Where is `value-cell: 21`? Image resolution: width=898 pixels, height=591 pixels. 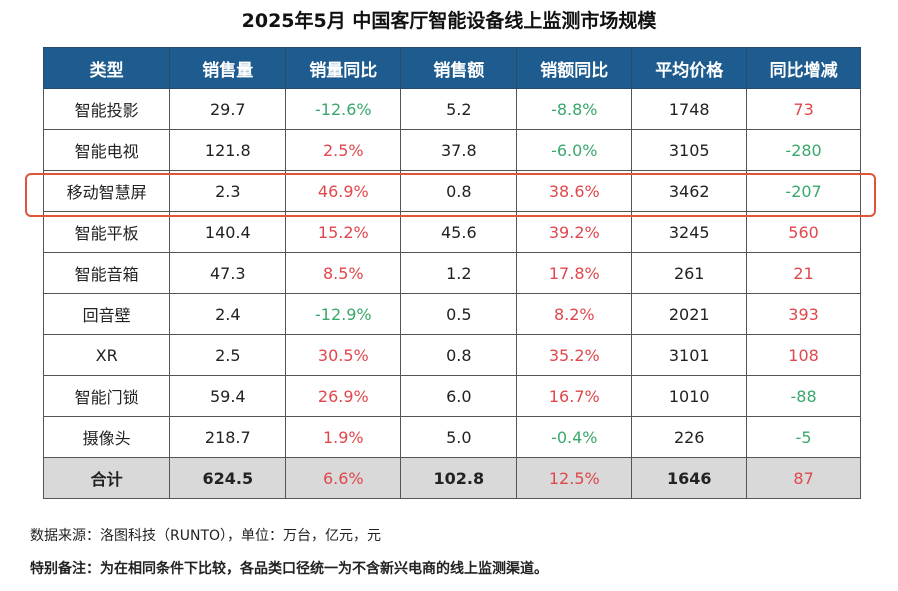
value-cell: 21 is located at coordinates (803, 273).